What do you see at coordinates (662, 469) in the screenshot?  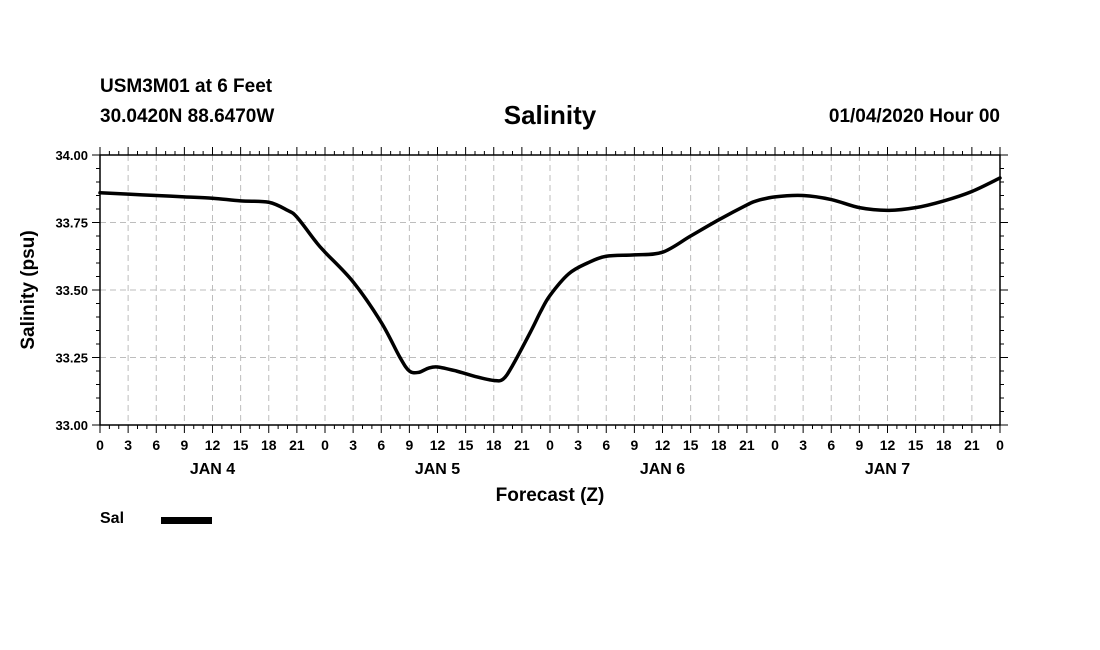 I see `day-label: JAN 6` at bounding box center [662, 469].